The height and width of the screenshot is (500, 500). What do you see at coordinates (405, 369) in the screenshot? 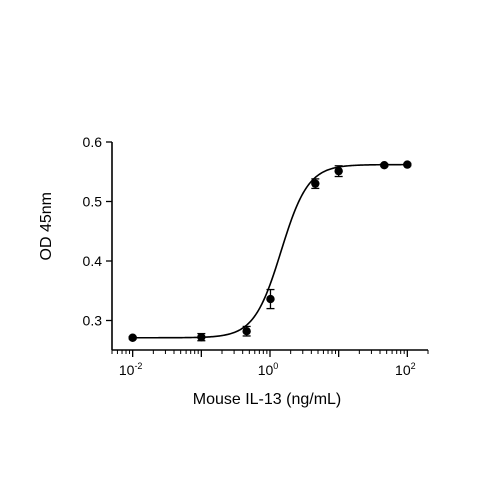
I see `x-tick-label: 10²` at bounding box center [405, 369].